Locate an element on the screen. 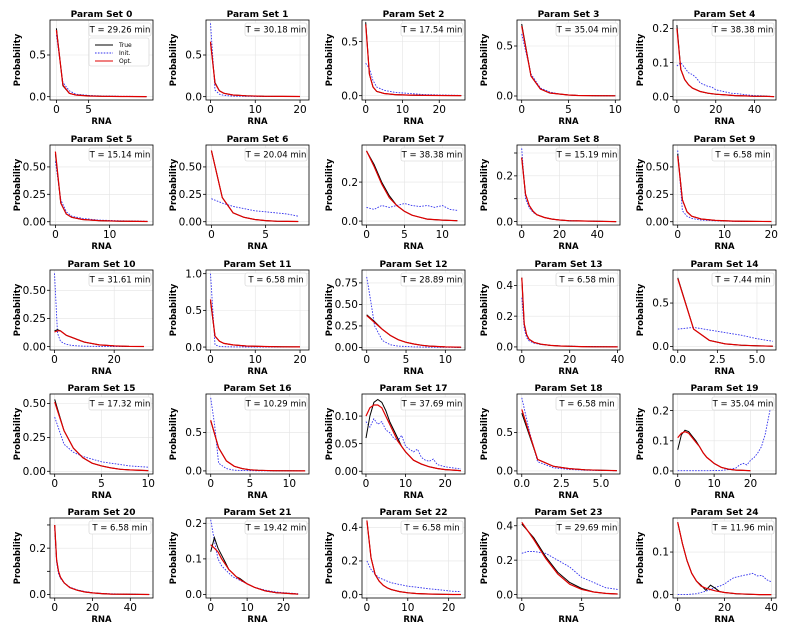 This screenshot has width=793, height=634. panel-title: Param Set 1 is located at coordinates (258, 15).